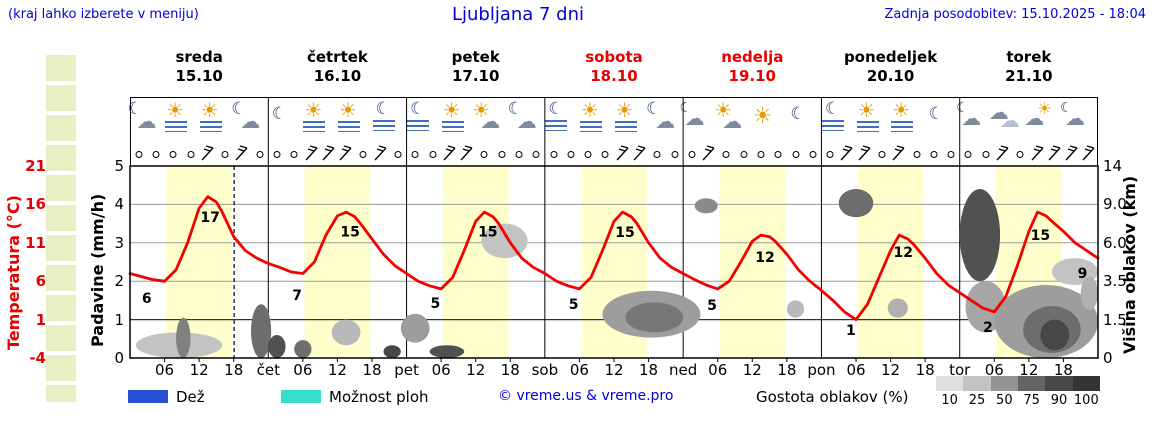 This screenshot has width=1152, height=443. What do you see at coordinates (988, 328) in the screenshot?
I see `temp-value-label: 2` at bounding box center [988, 328].